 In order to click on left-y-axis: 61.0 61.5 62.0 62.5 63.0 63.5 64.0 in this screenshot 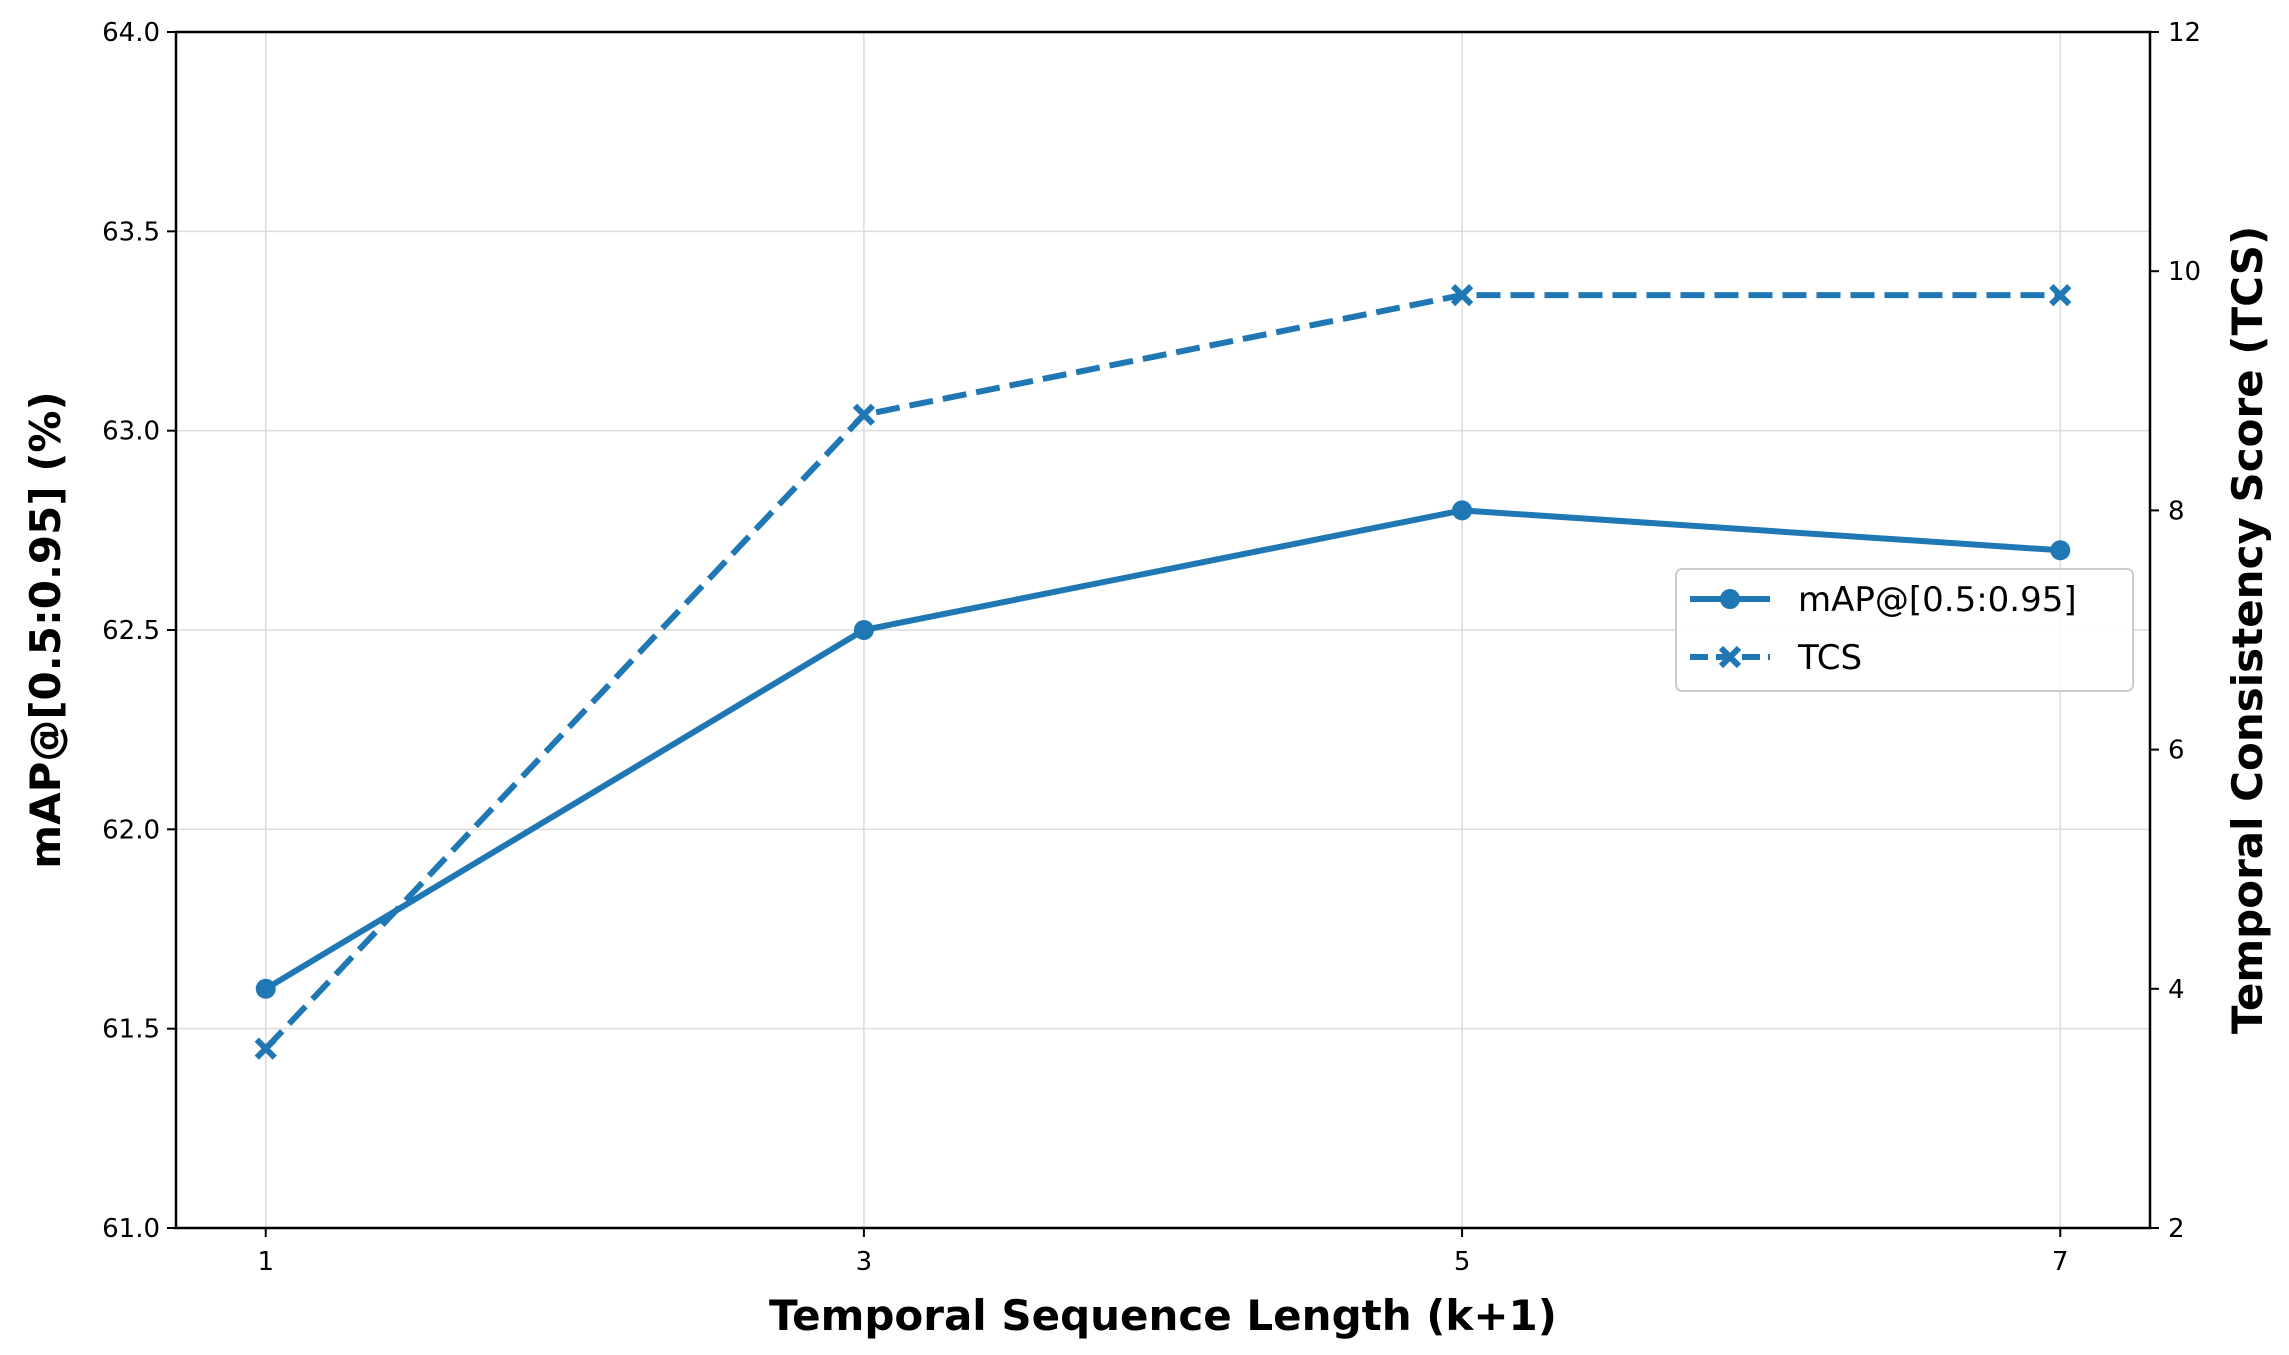, I will do `click(139, 631)`.